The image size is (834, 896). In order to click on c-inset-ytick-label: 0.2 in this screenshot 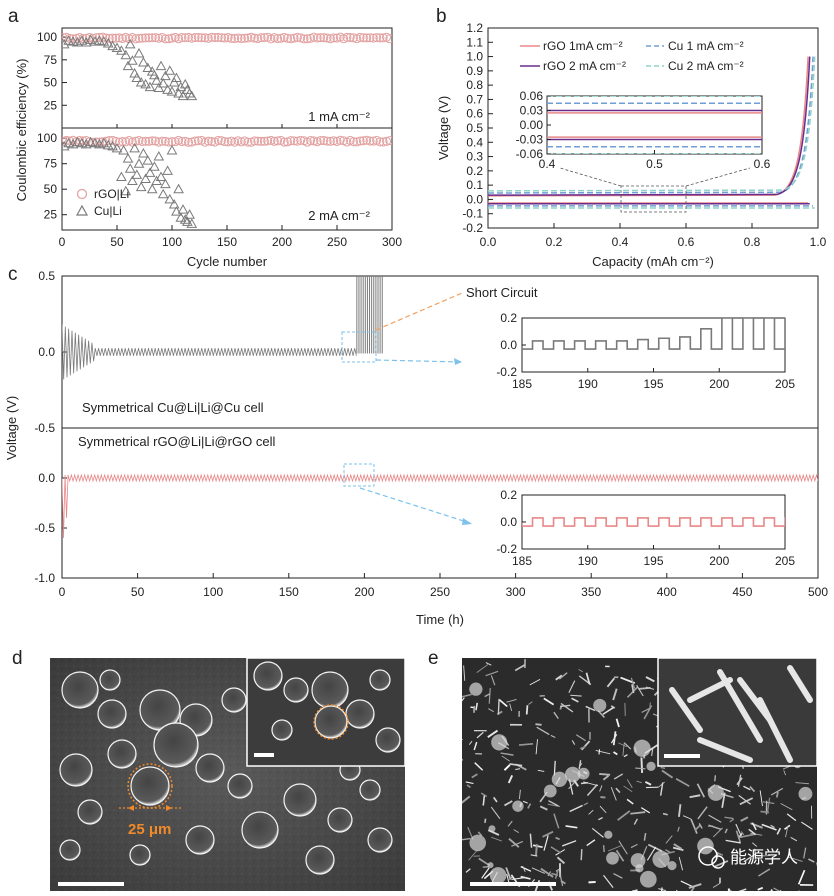, I will do `click(508, 495)`.